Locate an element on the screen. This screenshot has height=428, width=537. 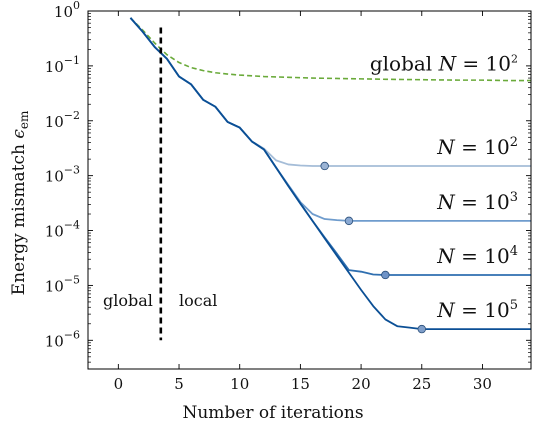
series-label-0: global N = 102 is located at coordinates (444, 64).